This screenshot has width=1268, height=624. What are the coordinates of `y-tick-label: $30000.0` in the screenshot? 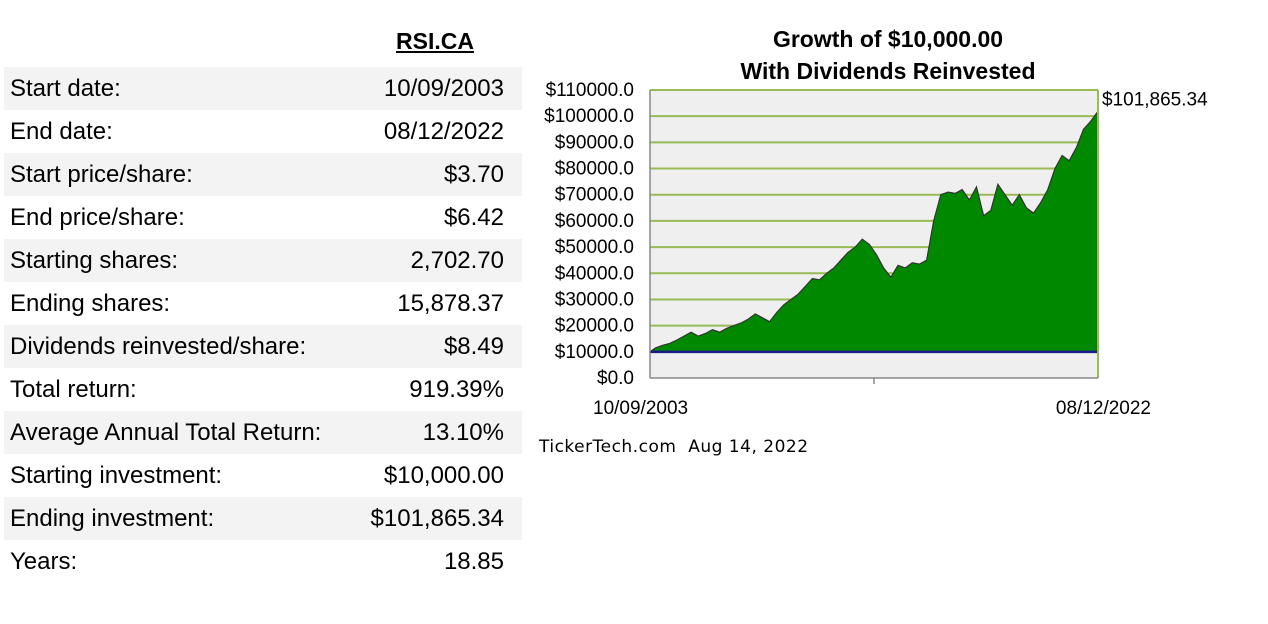 It's located at (594, 299).